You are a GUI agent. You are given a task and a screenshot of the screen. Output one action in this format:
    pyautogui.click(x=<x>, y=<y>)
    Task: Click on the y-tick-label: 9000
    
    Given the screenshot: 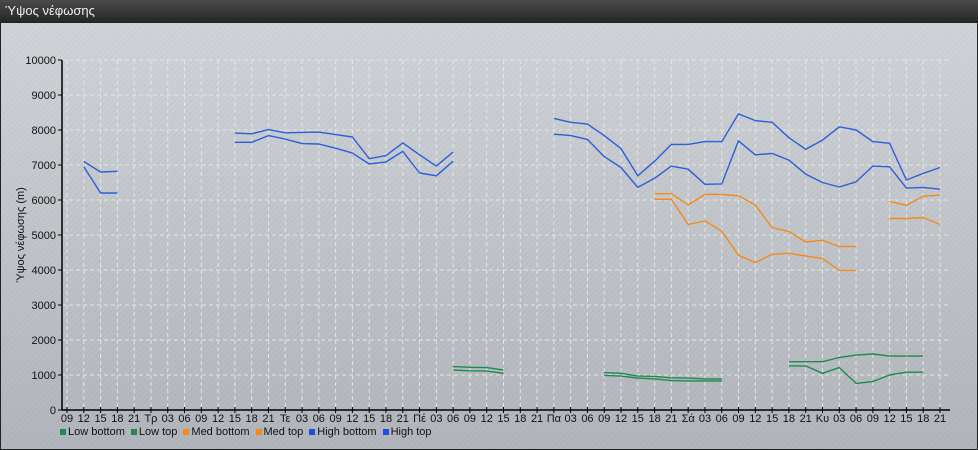 What is the action you would take?
    pyautogui.click(x=44, y=96)
    